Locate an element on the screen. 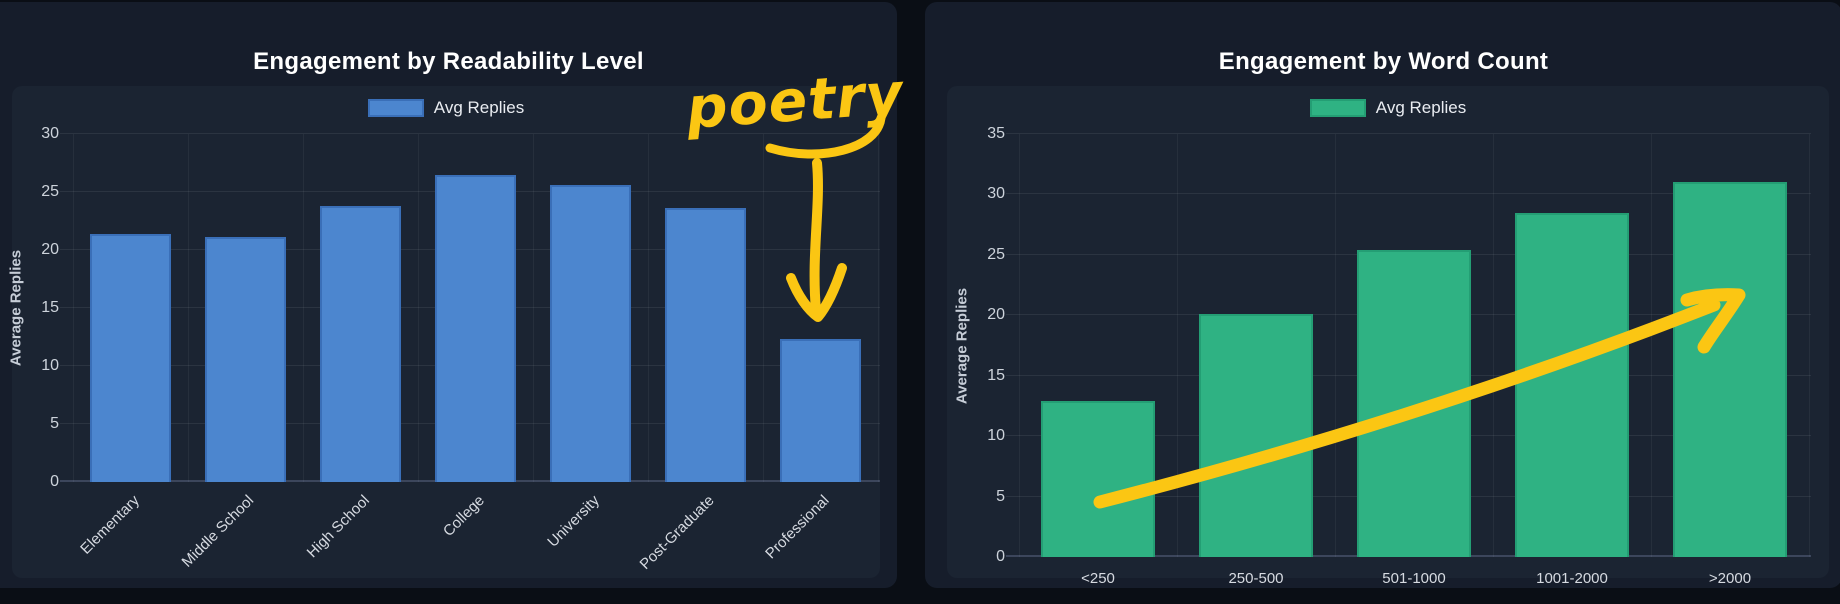  bar-University is located at coordinates (590, 333).